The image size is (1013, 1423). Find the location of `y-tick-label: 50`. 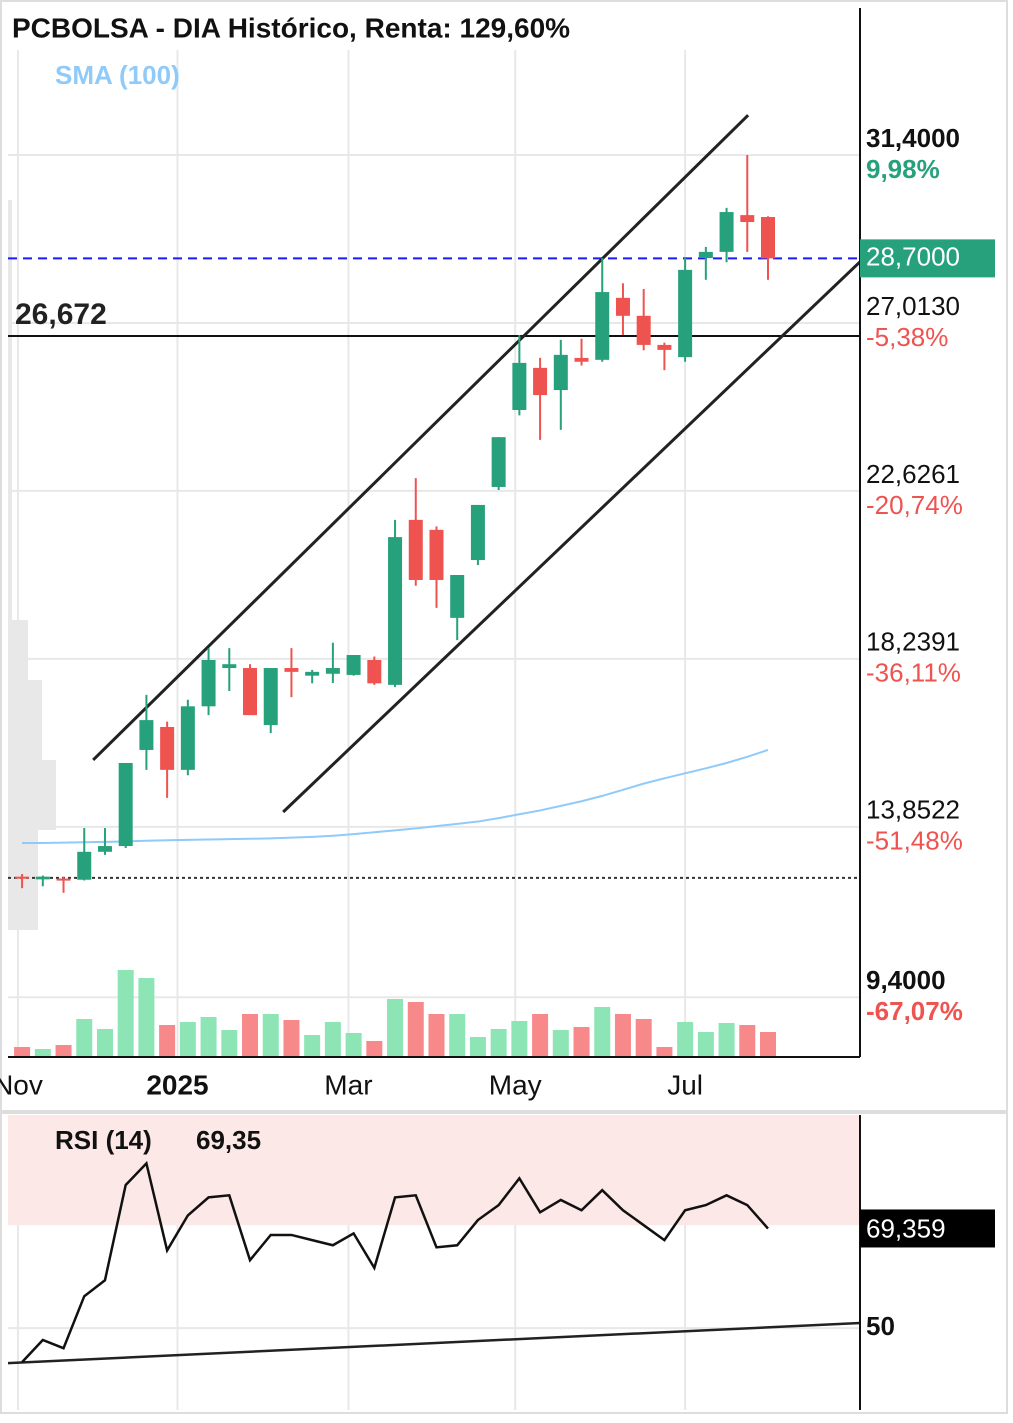

y-tick-label: 50 is located at coordinates (880, 1326).